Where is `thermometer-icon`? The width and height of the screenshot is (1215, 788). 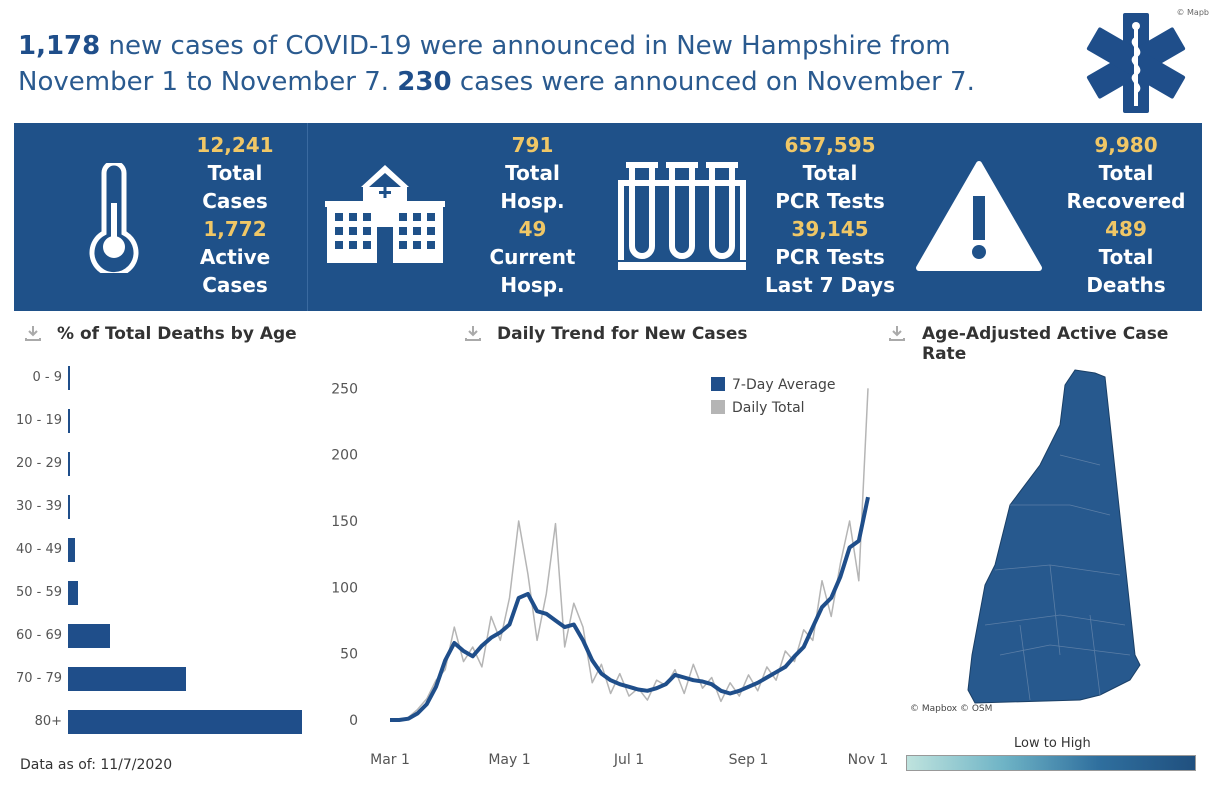 thermometer-icon is located at coordinates (114, 218).